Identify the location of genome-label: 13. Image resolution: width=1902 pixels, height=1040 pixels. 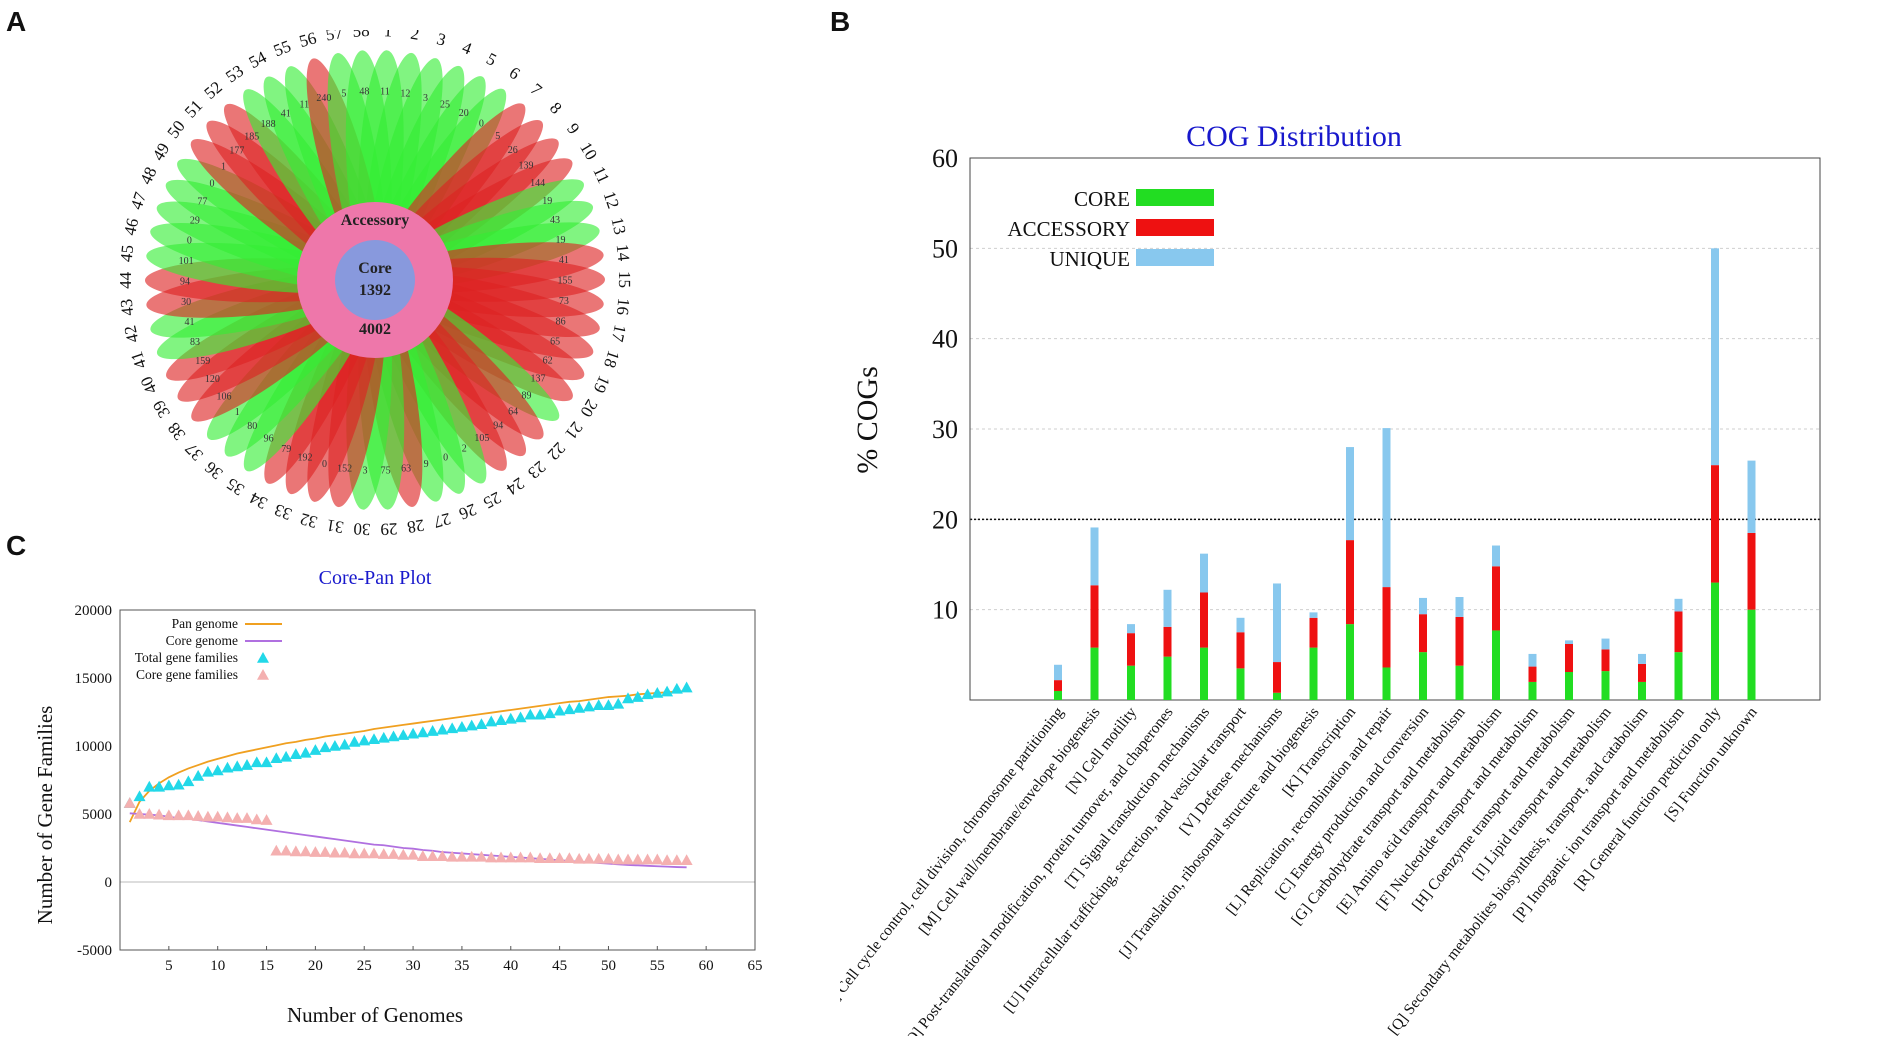
(618, 226).